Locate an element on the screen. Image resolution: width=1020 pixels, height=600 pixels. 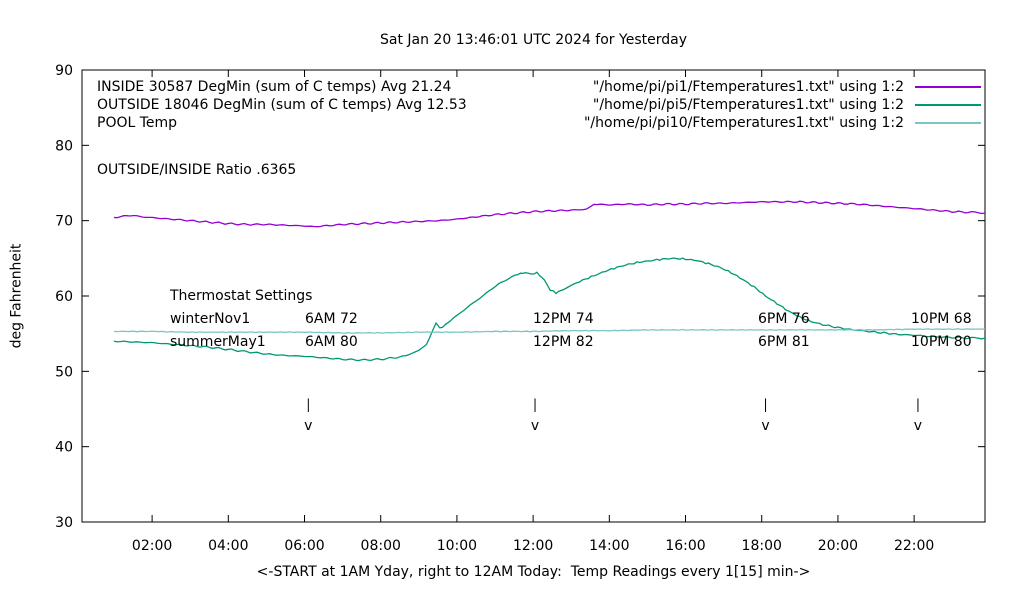
thermostat-winter-6am: 6AM 72 is located at coordinates (331, 319).